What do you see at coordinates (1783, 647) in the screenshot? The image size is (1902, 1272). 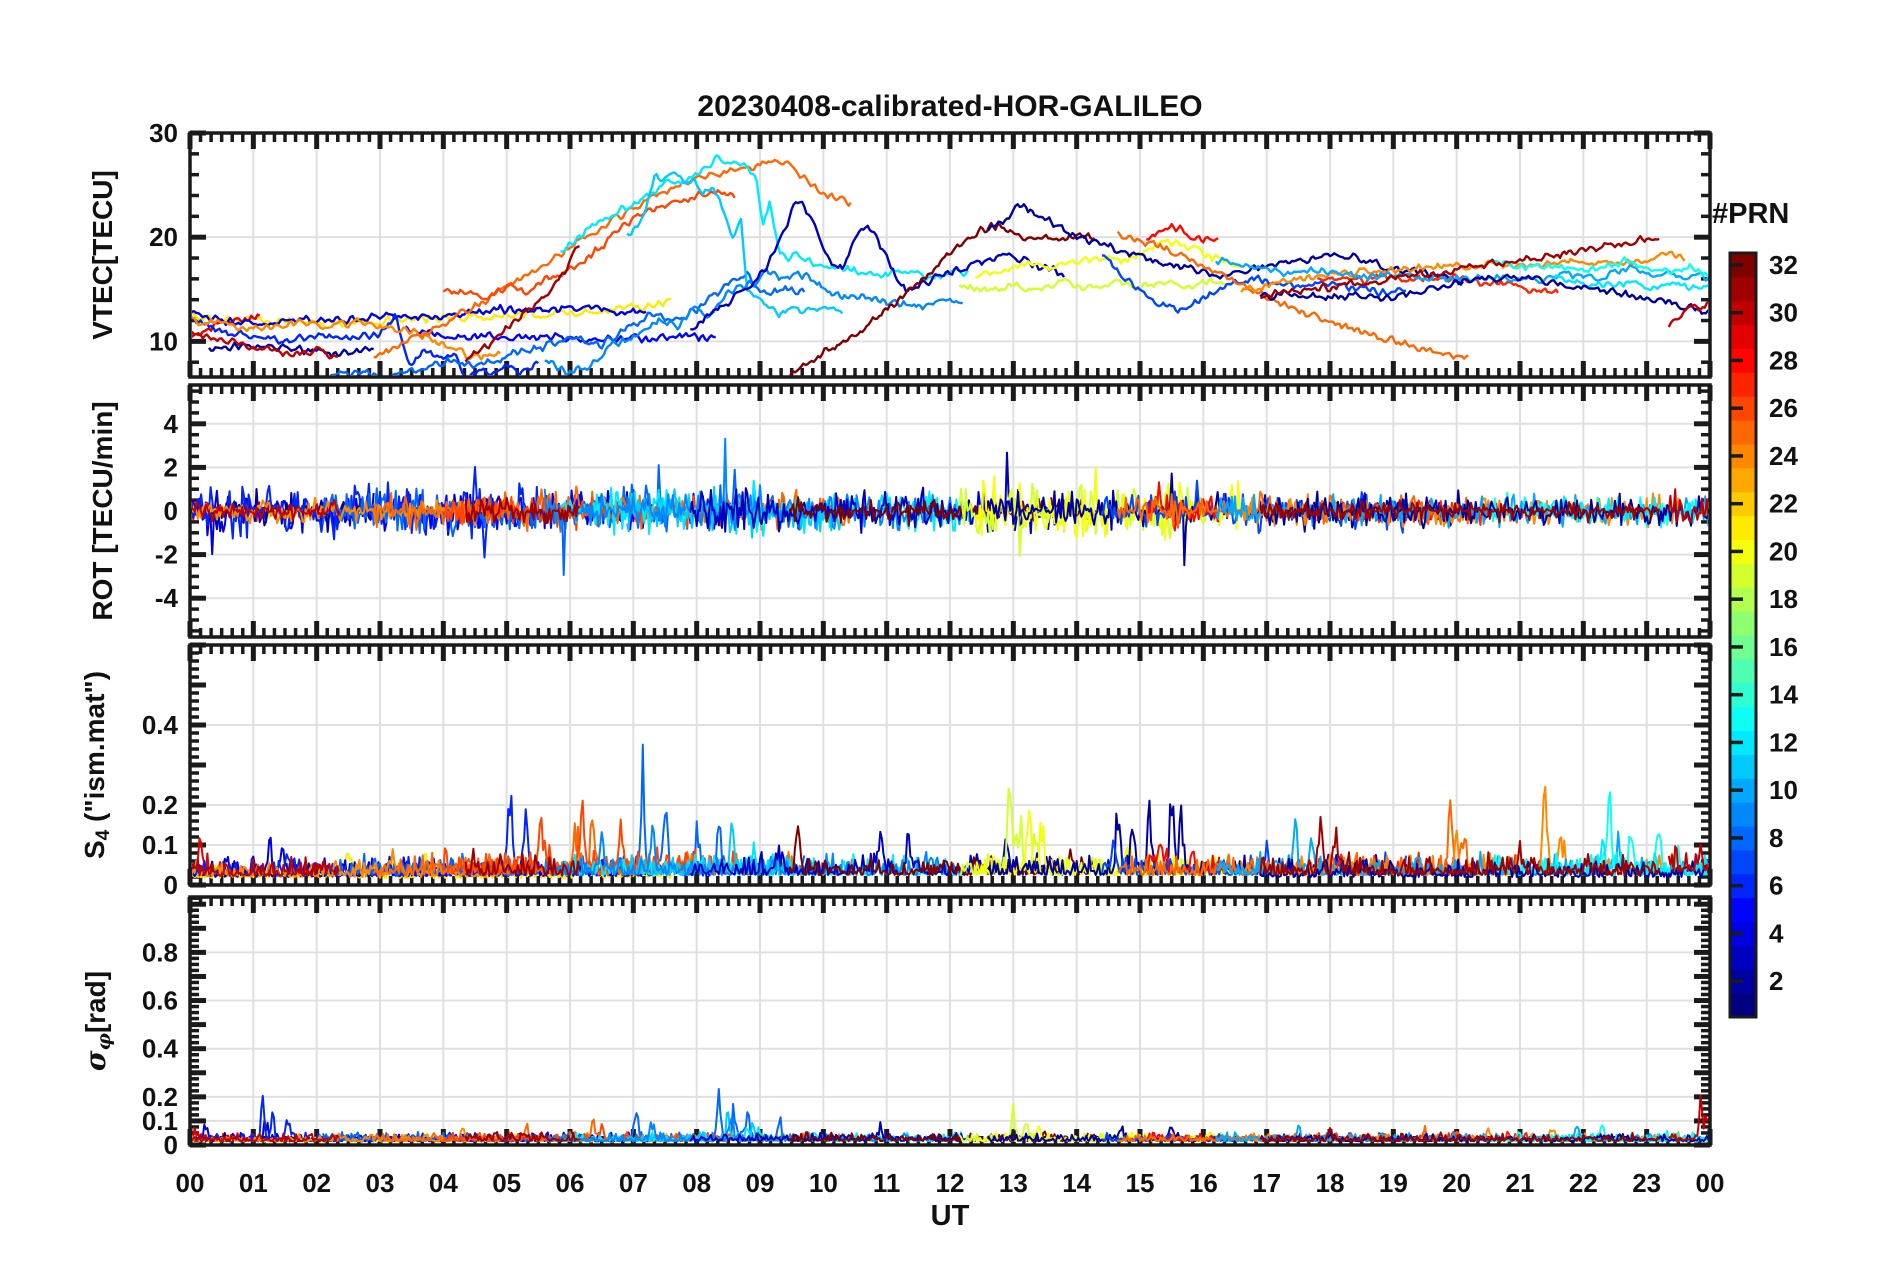 I see `colorbar-tick-label: 16` at bounding box center [1783, 647].